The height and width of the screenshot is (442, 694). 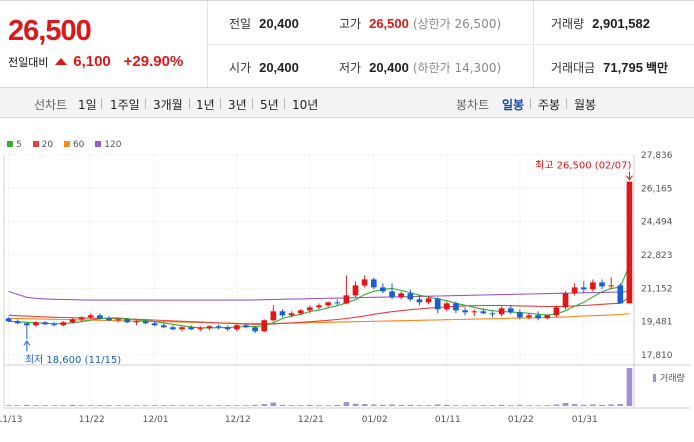 I want to click on legend-ma20: 20, so click(x=42, y=145).